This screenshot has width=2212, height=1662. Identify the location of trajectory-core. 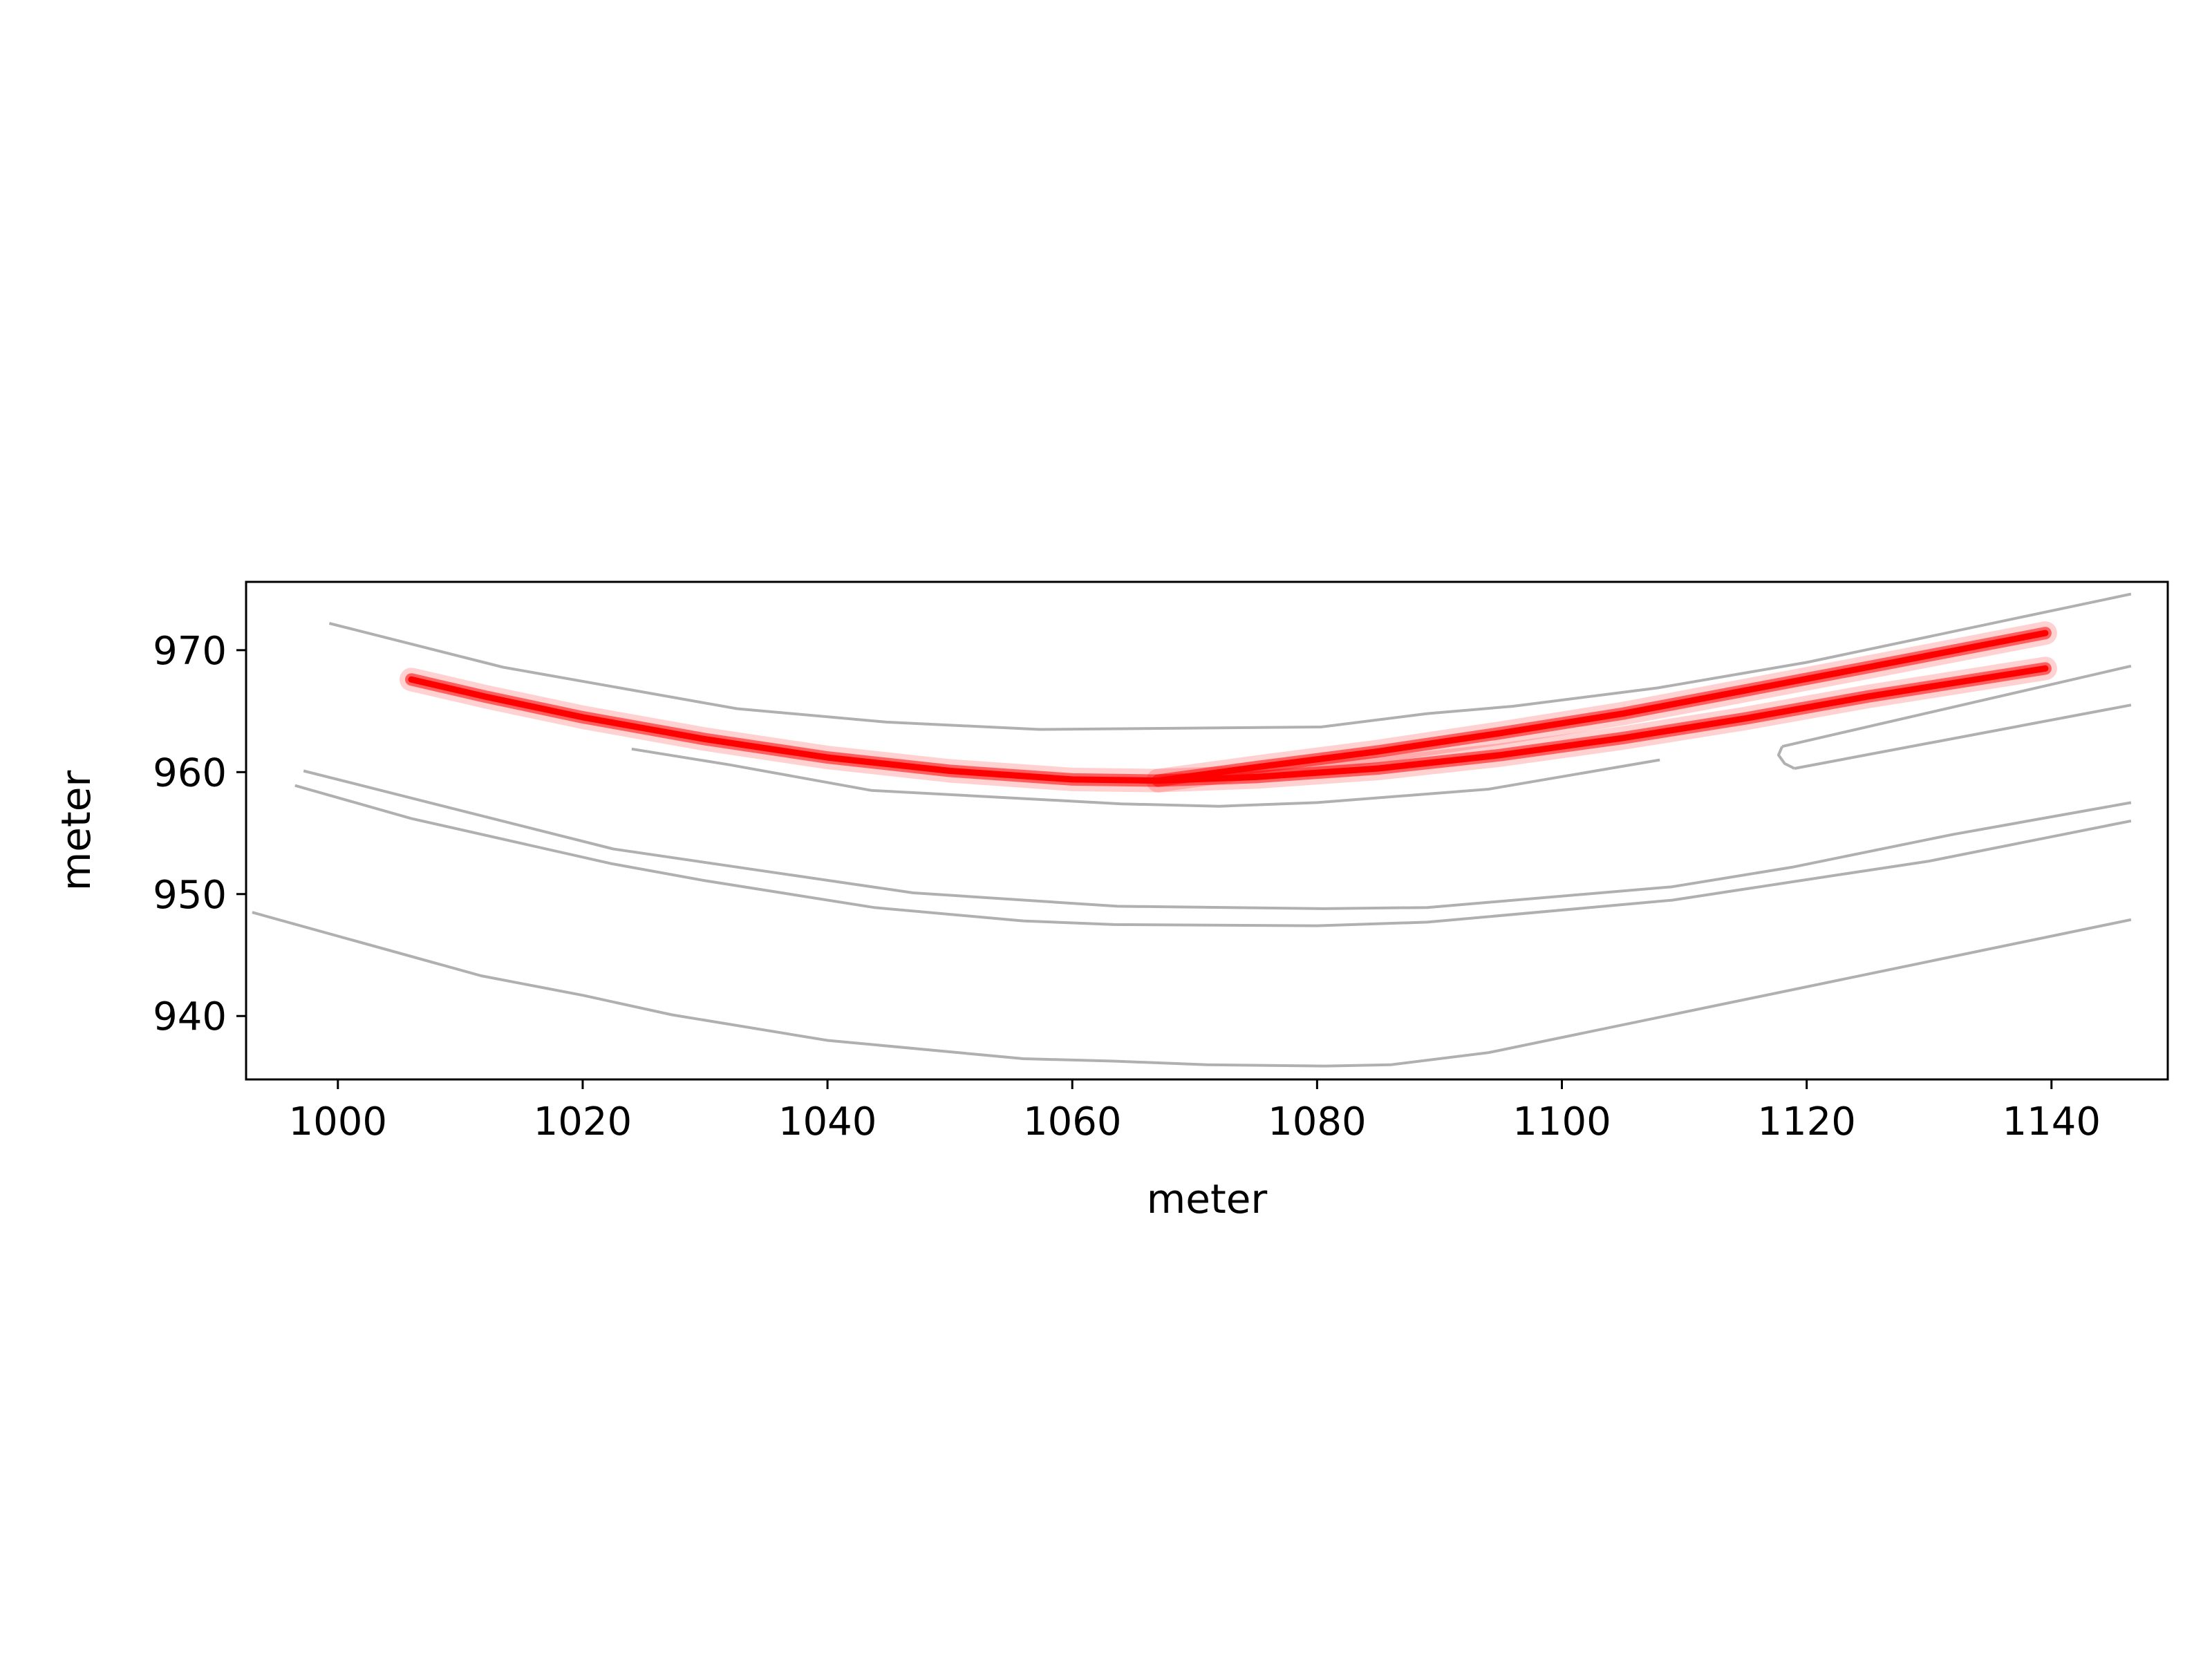
(1601, 707).